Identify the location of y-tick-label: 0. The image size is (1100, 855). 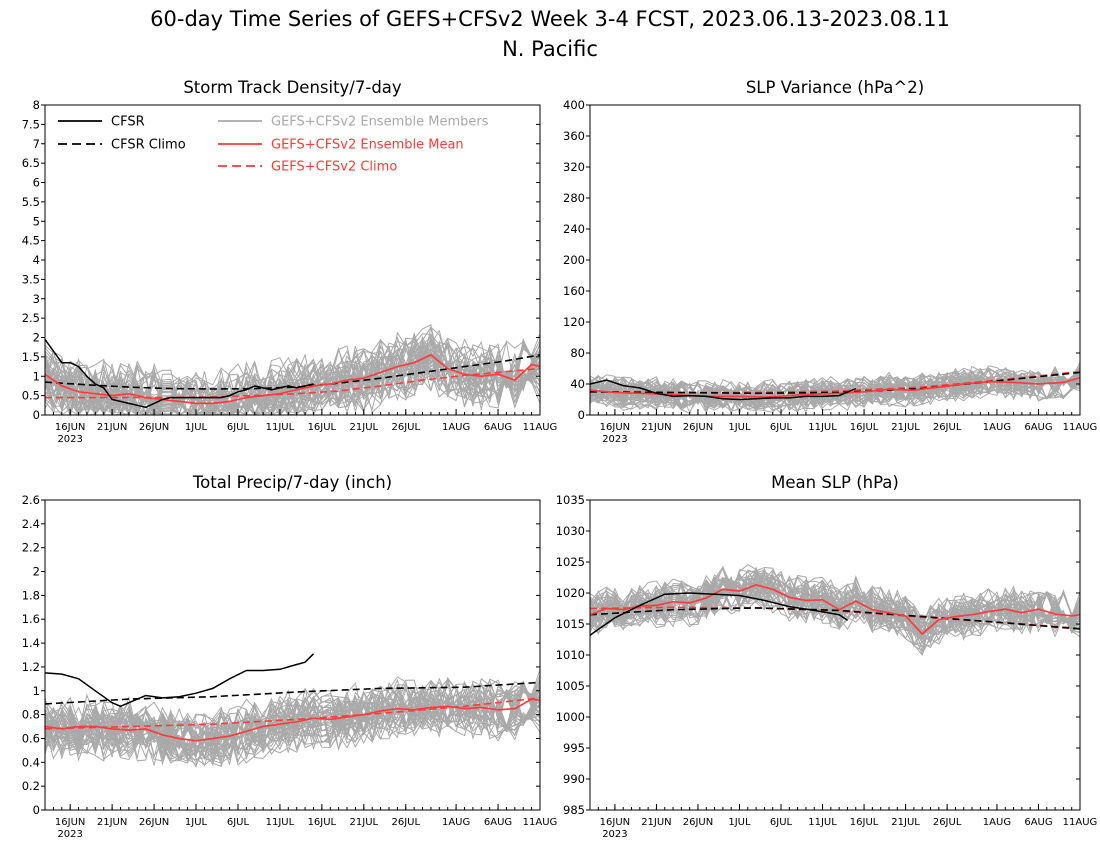
(36, 810).